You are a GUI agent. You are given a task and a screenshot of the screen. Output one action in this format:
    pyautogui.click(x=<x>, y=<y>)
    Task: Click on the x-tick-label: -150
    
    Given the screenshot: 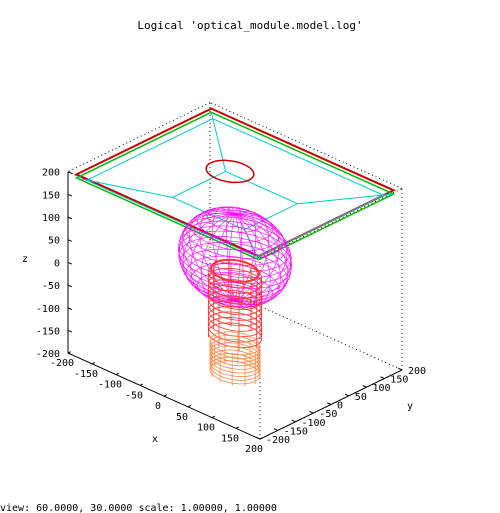 What is the action you would take?
    pyautogui.click(x=86, y=374)
    